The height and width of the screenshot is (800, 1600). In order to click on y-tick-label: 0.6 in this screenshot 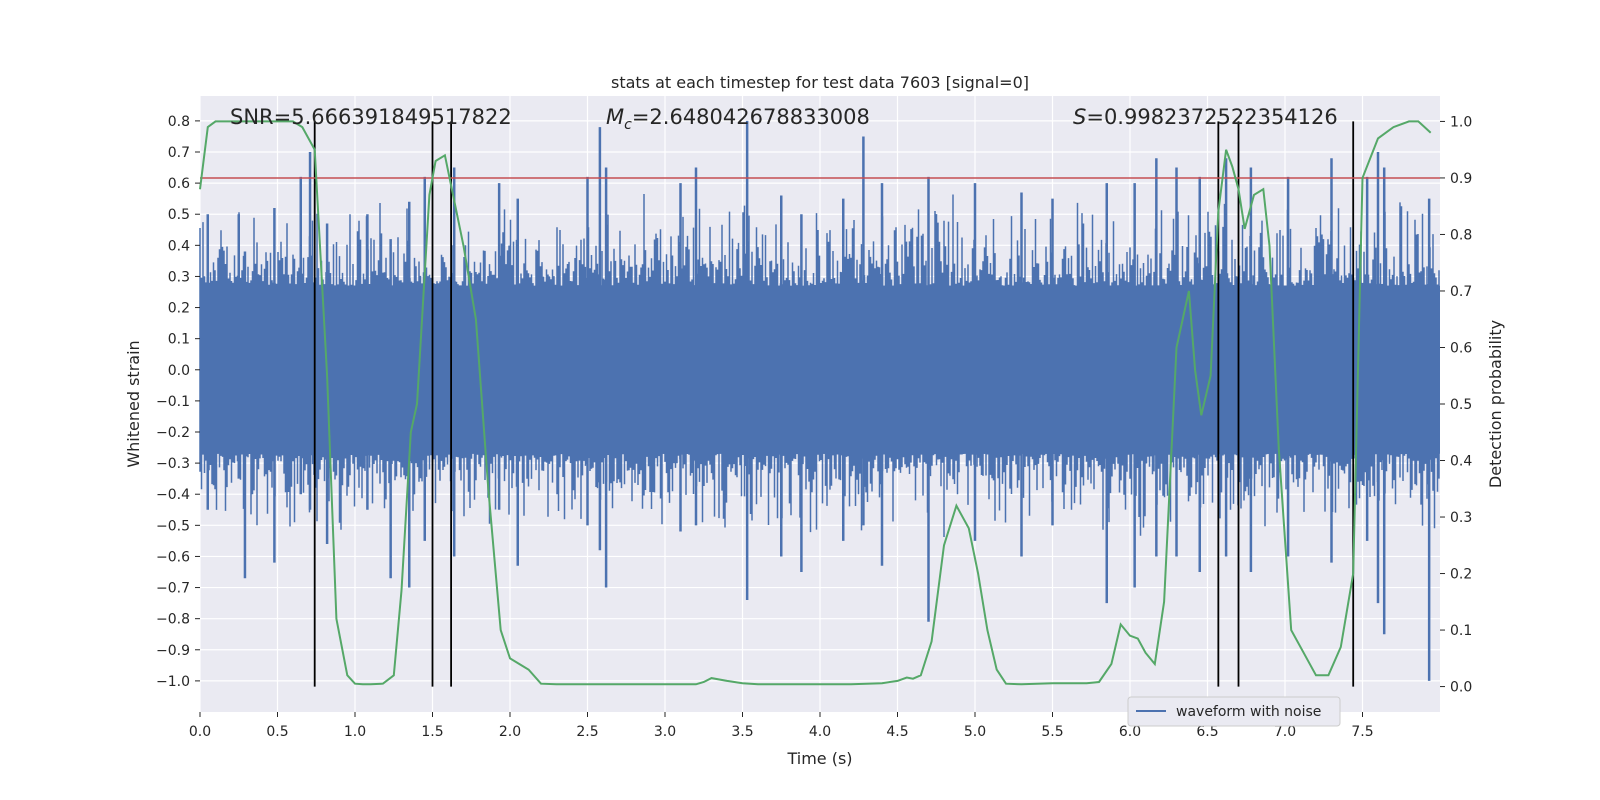, I will do `click(179, 184)`.